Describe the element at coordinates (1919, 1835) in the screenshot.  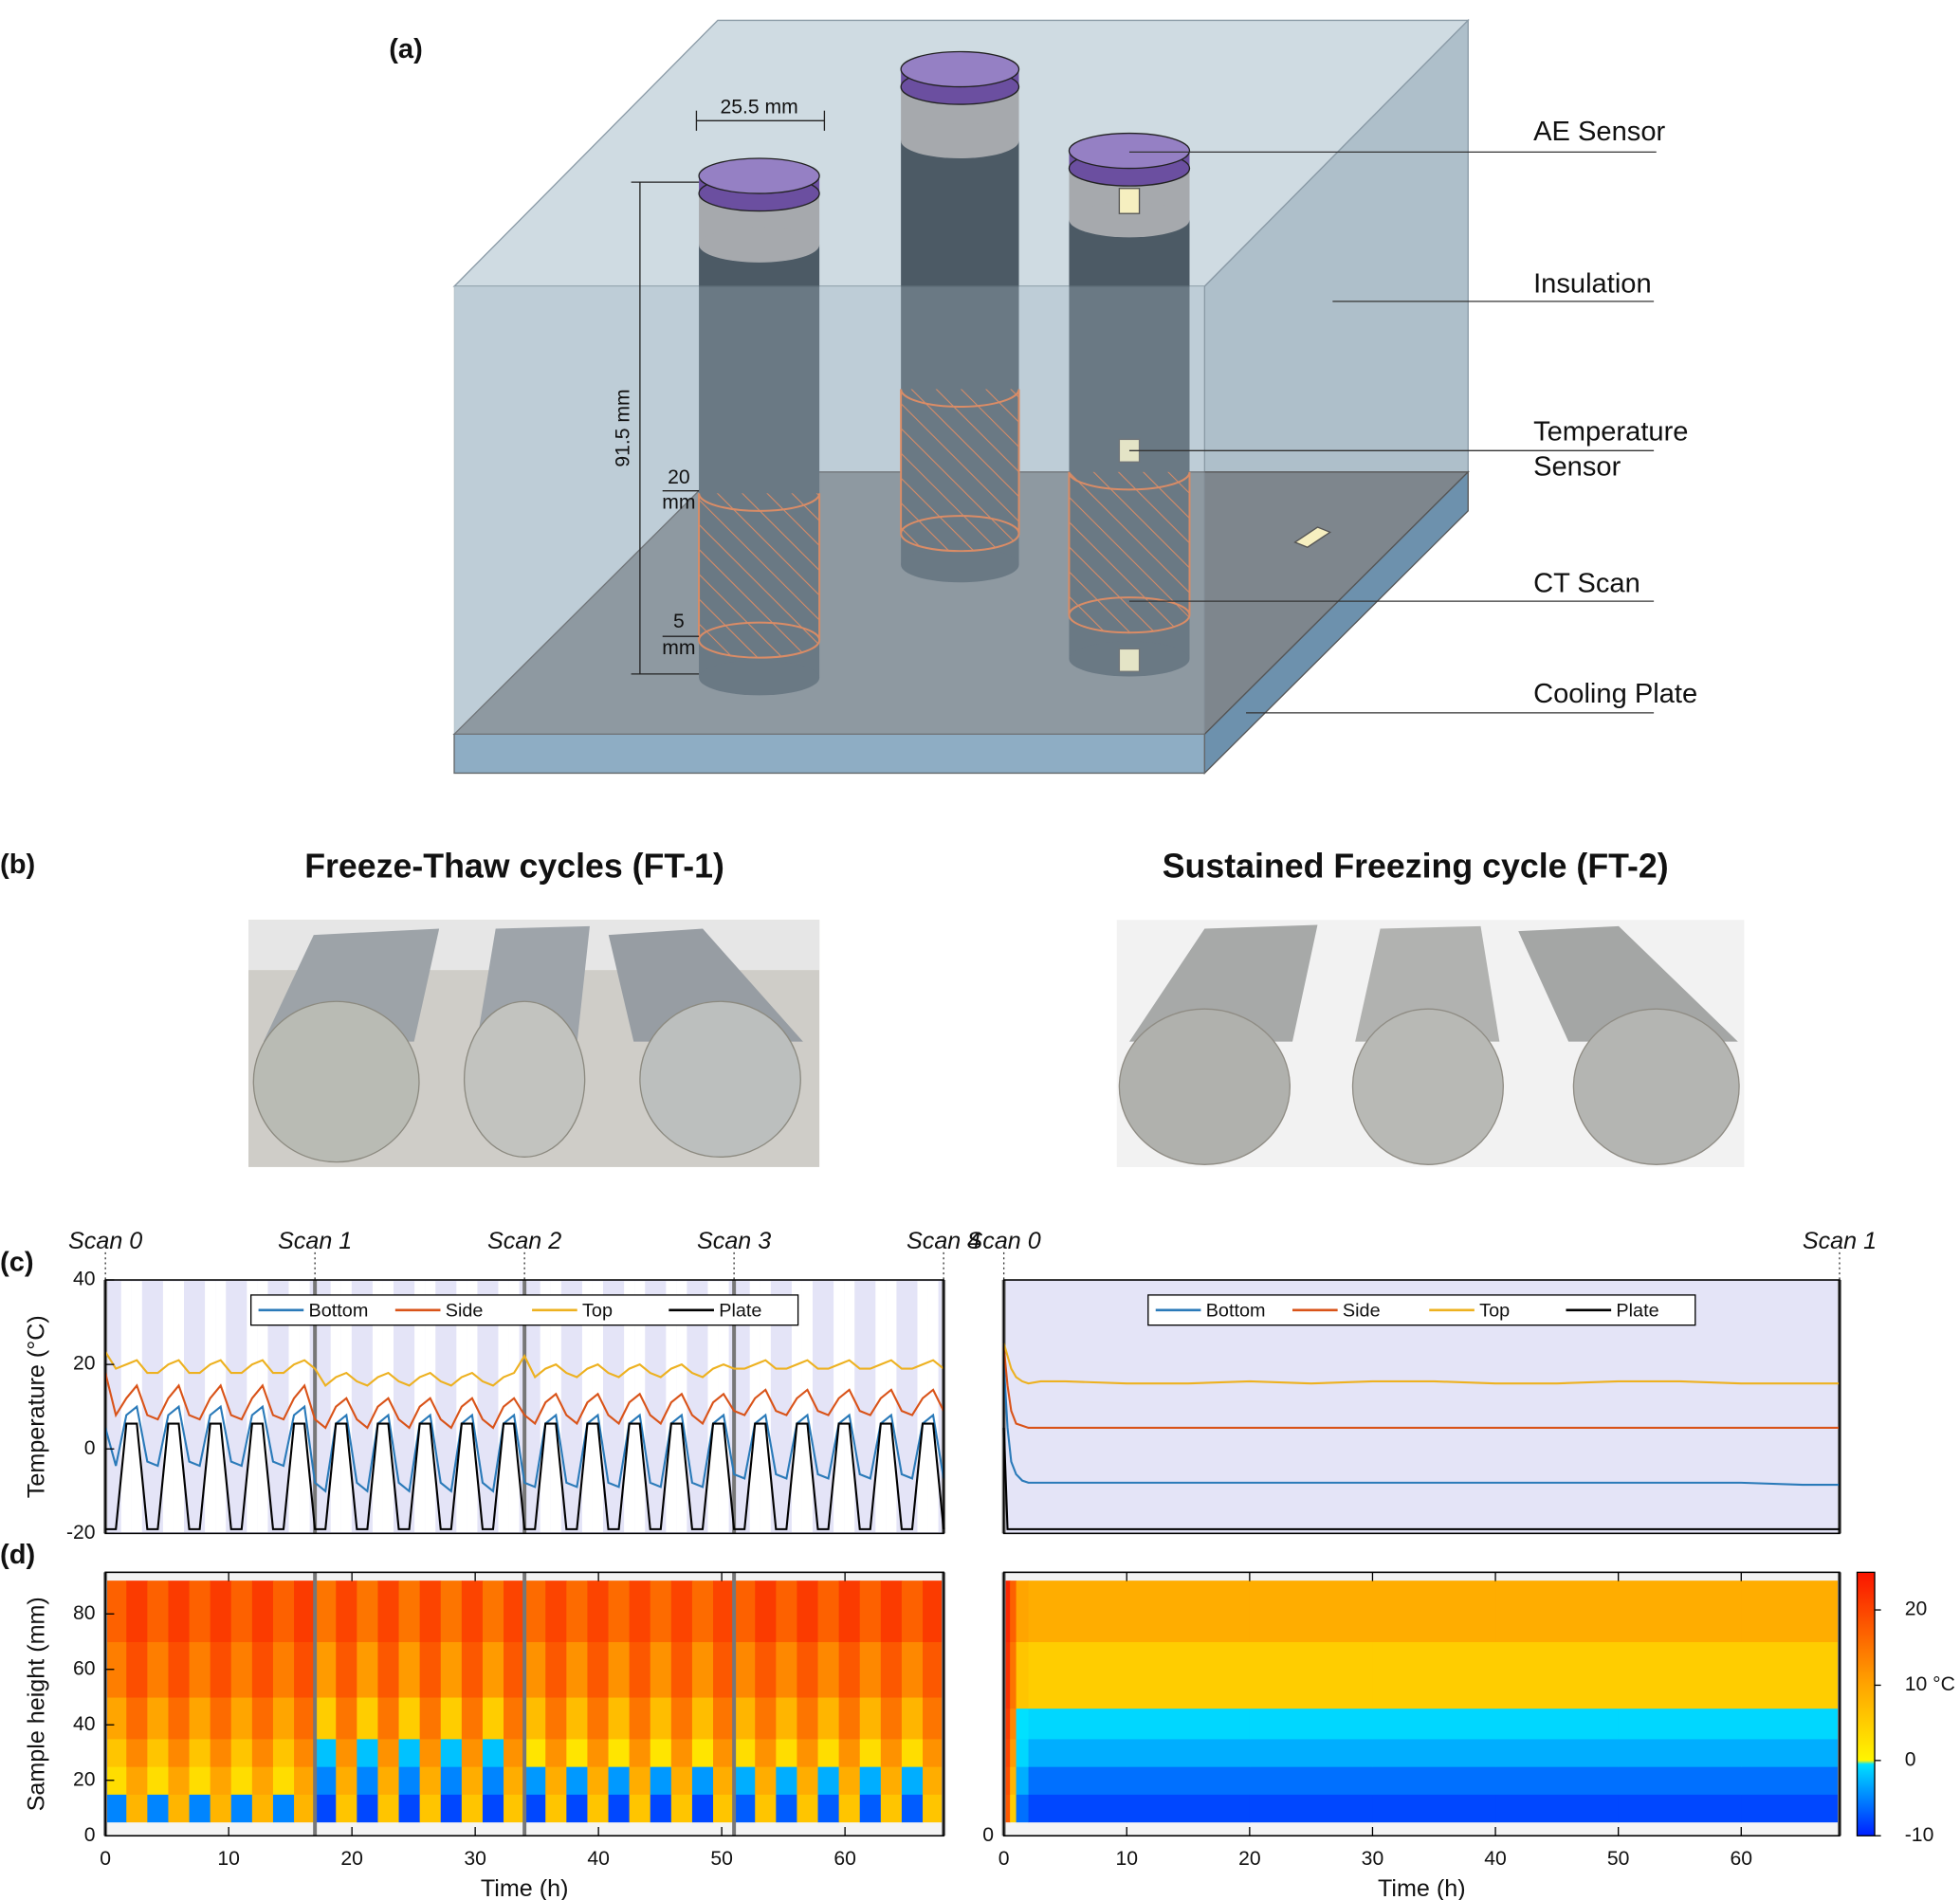
I see `colorbar-tick-label: -10` at that location.